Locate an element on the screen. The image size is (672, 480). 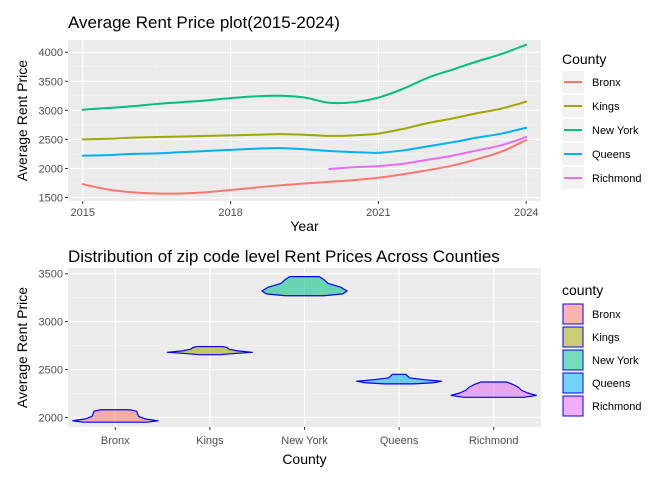
series-line-kings is located at coordinates (304, 120).